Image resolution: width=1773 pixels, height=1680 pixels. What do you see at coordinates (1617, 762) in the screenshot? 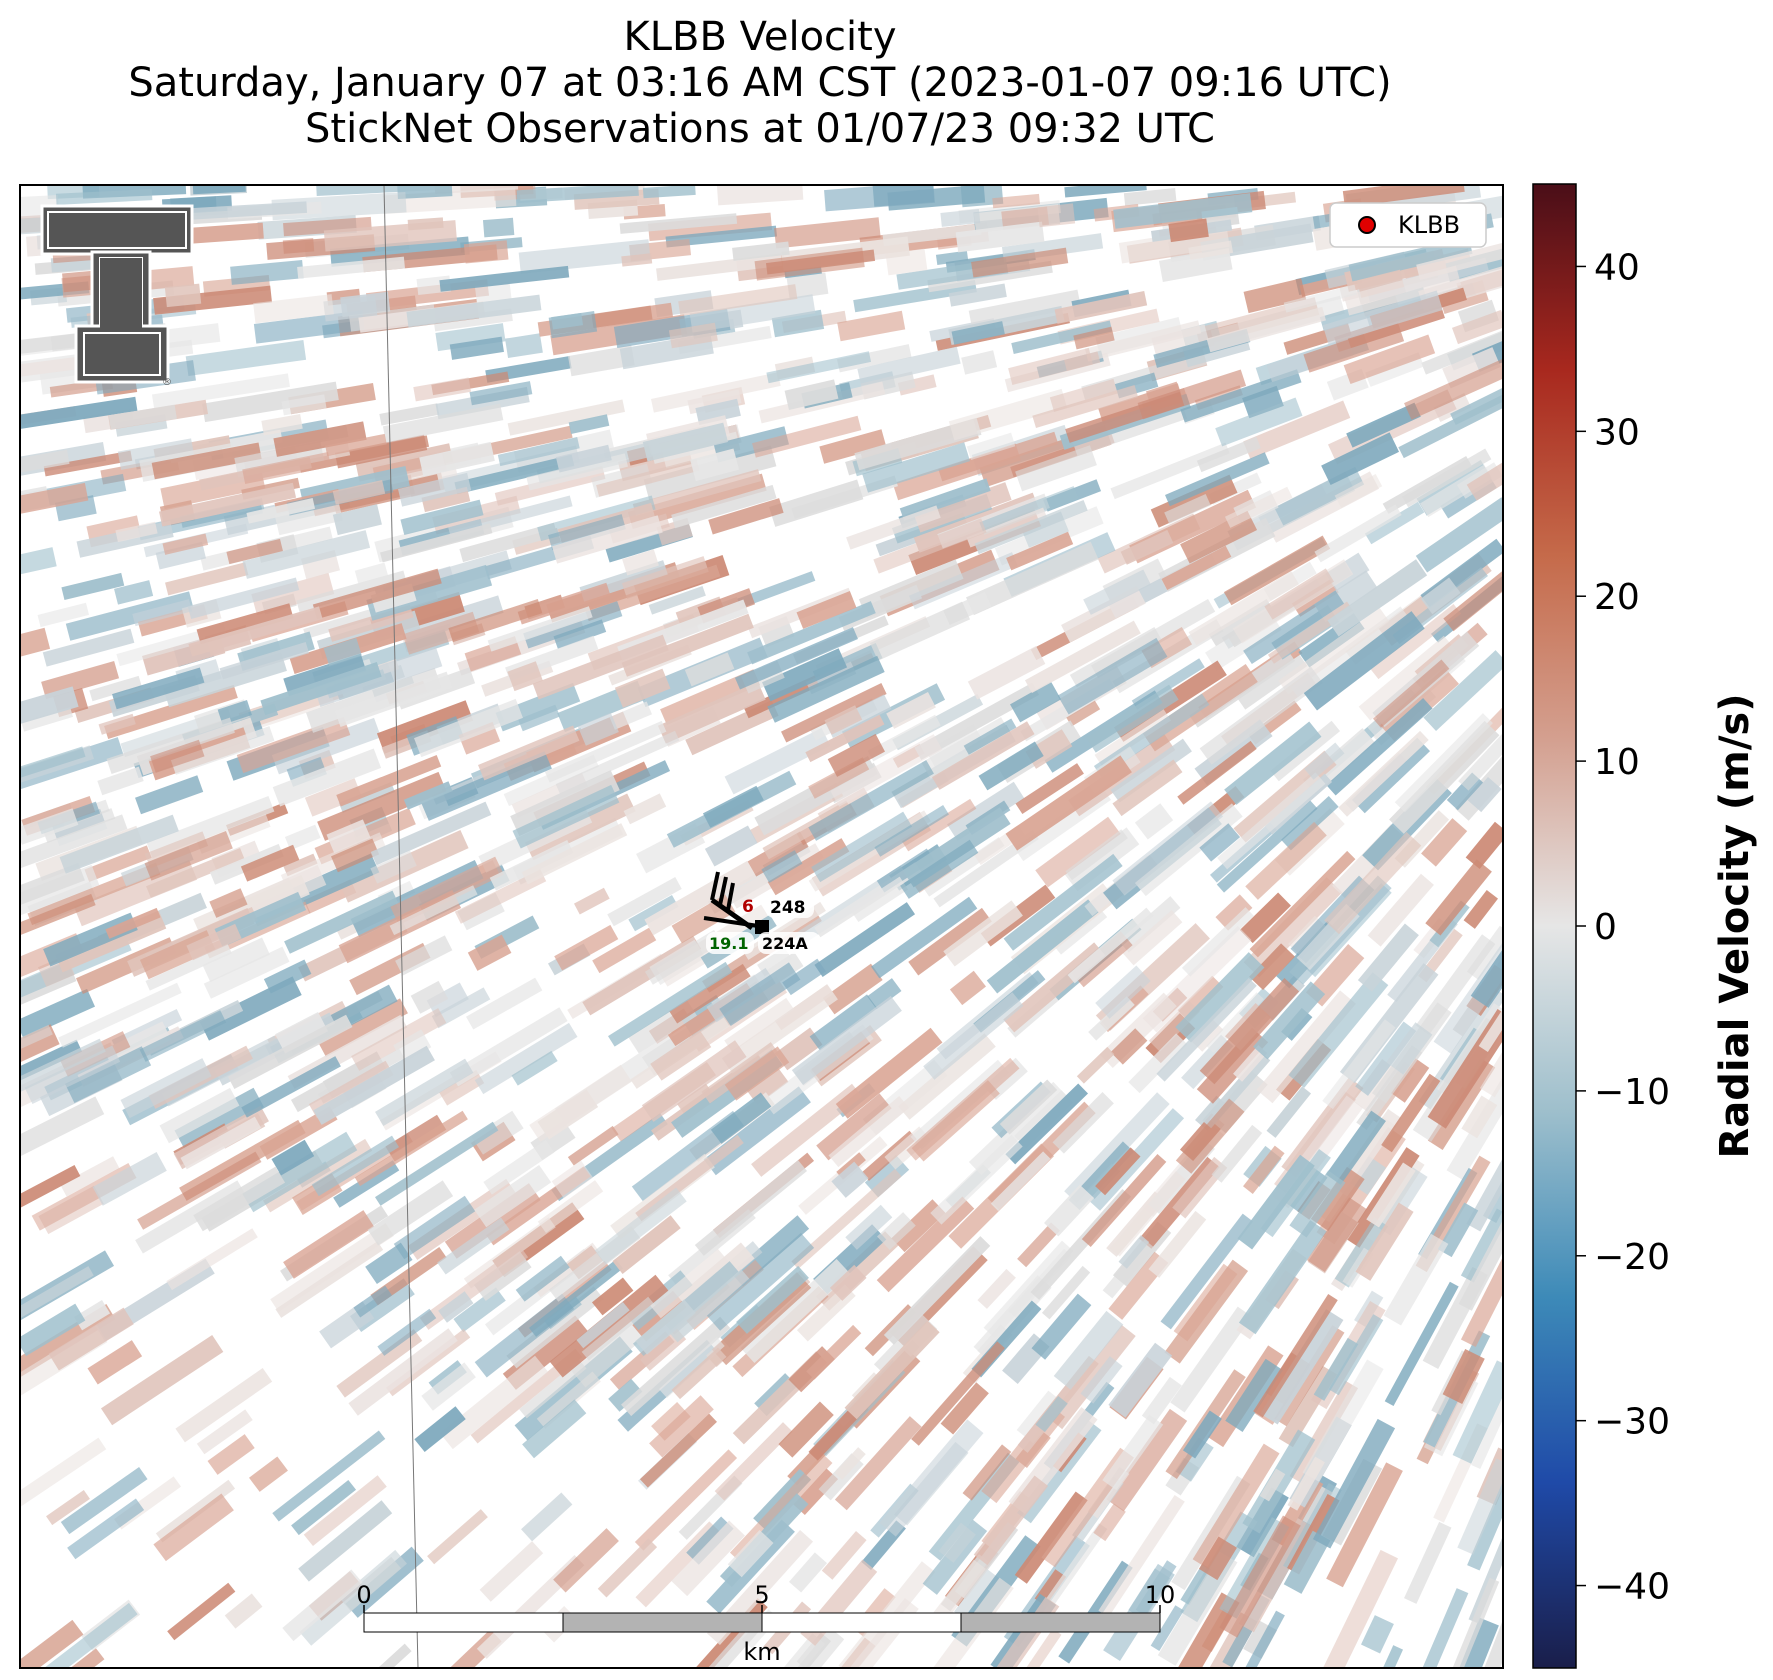
I see `colorbar-tick-label: 10` at bounding box center [1617, 762].